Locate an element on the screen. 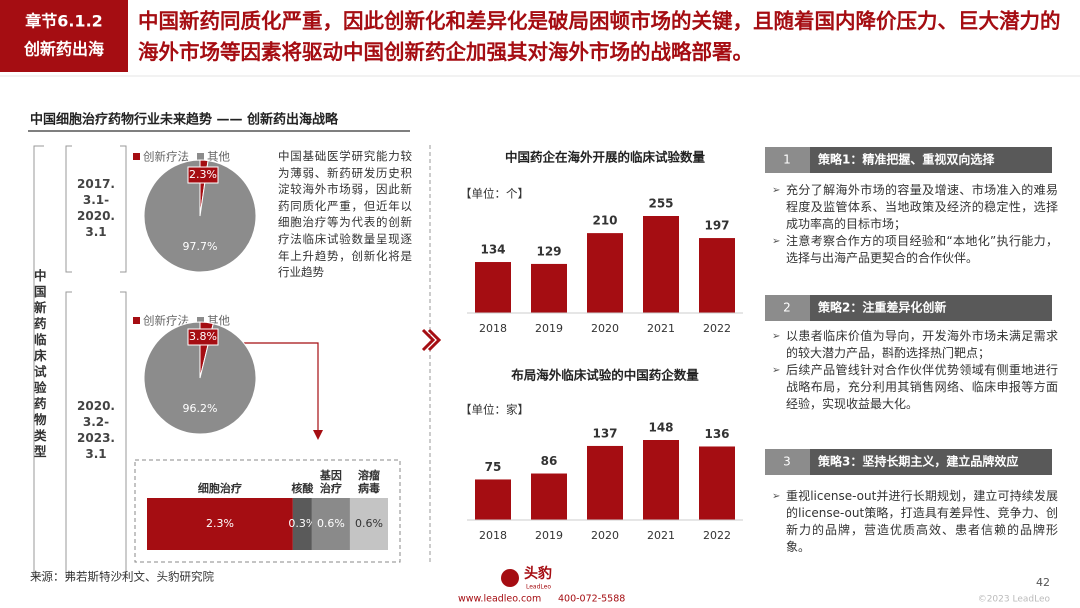 The width and height of the screenshot is (1080, 608). value-label: 2.3% is located at coordinates (203, 174).